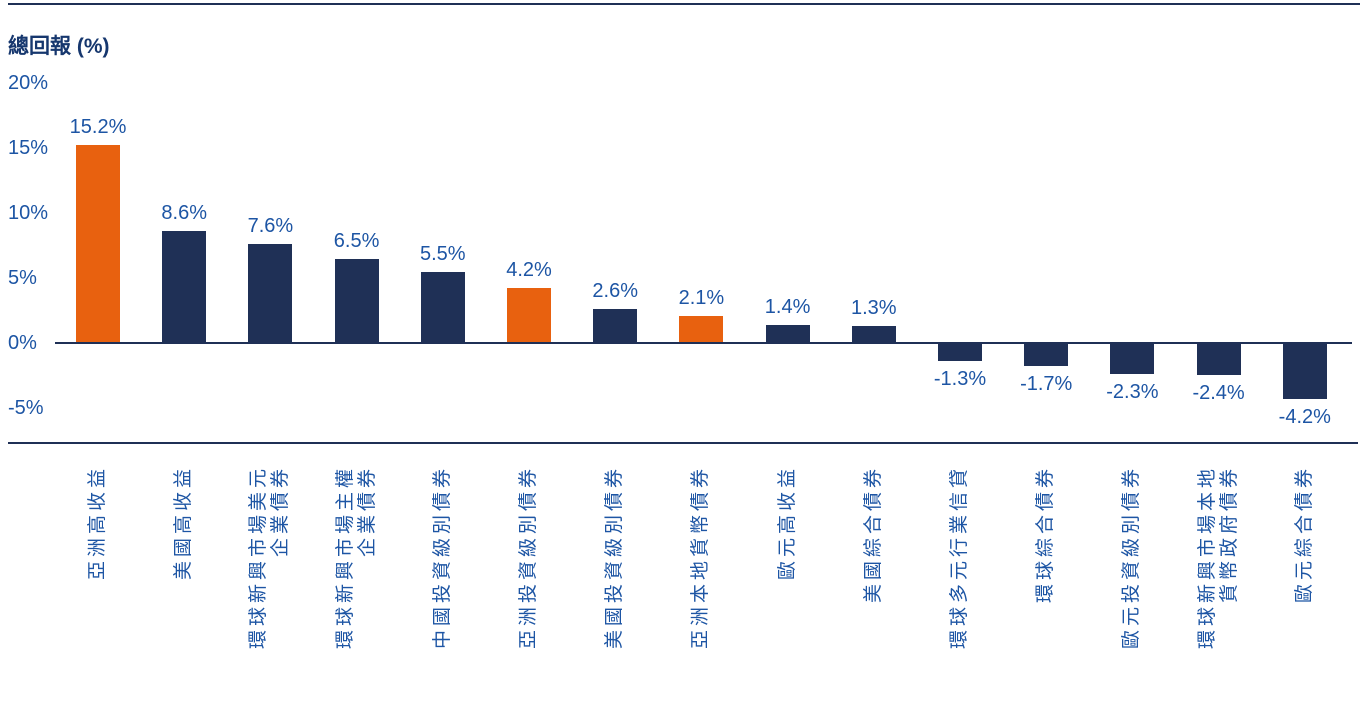 This screenshot has height=703, width=1368. What do you see at coordinates (1304, 416) in the screenshot?
I see `bar-value-label: -4.2%` at bounding box center [1304, 416].